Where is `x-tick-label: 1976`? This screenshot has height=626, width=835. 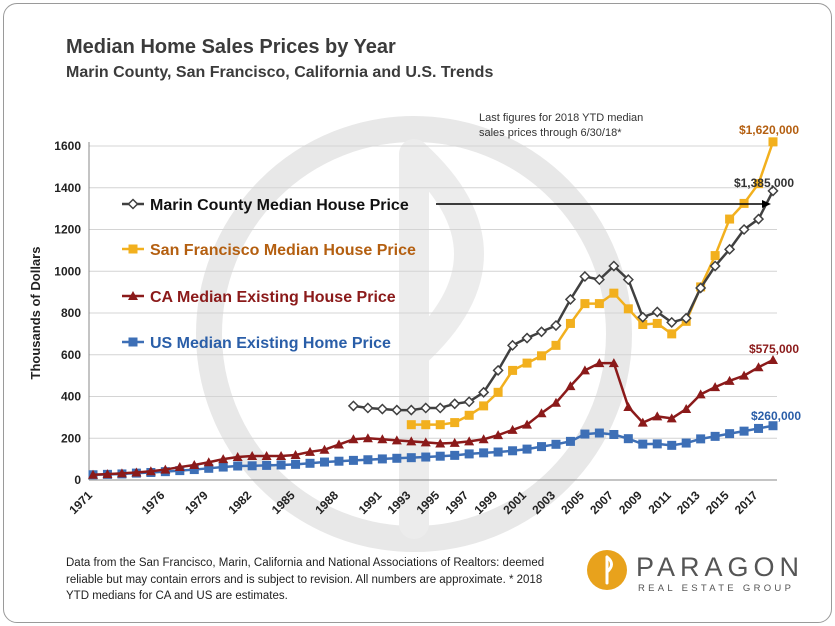
x-tick-label: 1976 is located at coordinates (153, 502).